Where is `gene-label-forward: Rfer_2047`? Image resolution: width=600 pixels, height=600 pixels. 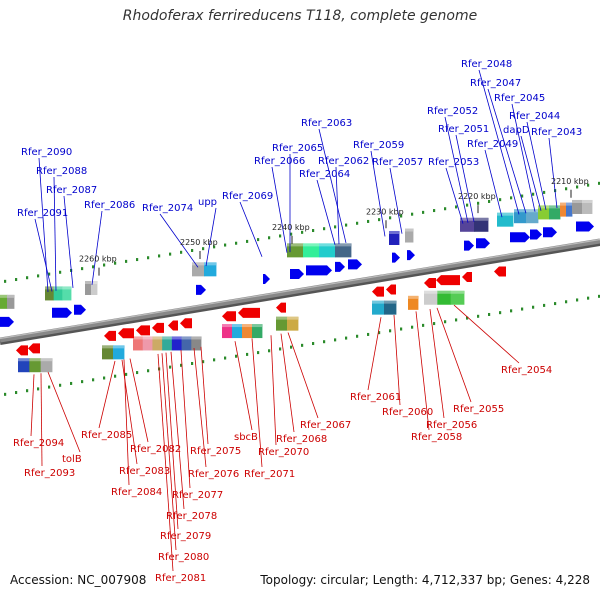
gene-label-forward: Rfer_2047 is located at coordinates (495, 83).